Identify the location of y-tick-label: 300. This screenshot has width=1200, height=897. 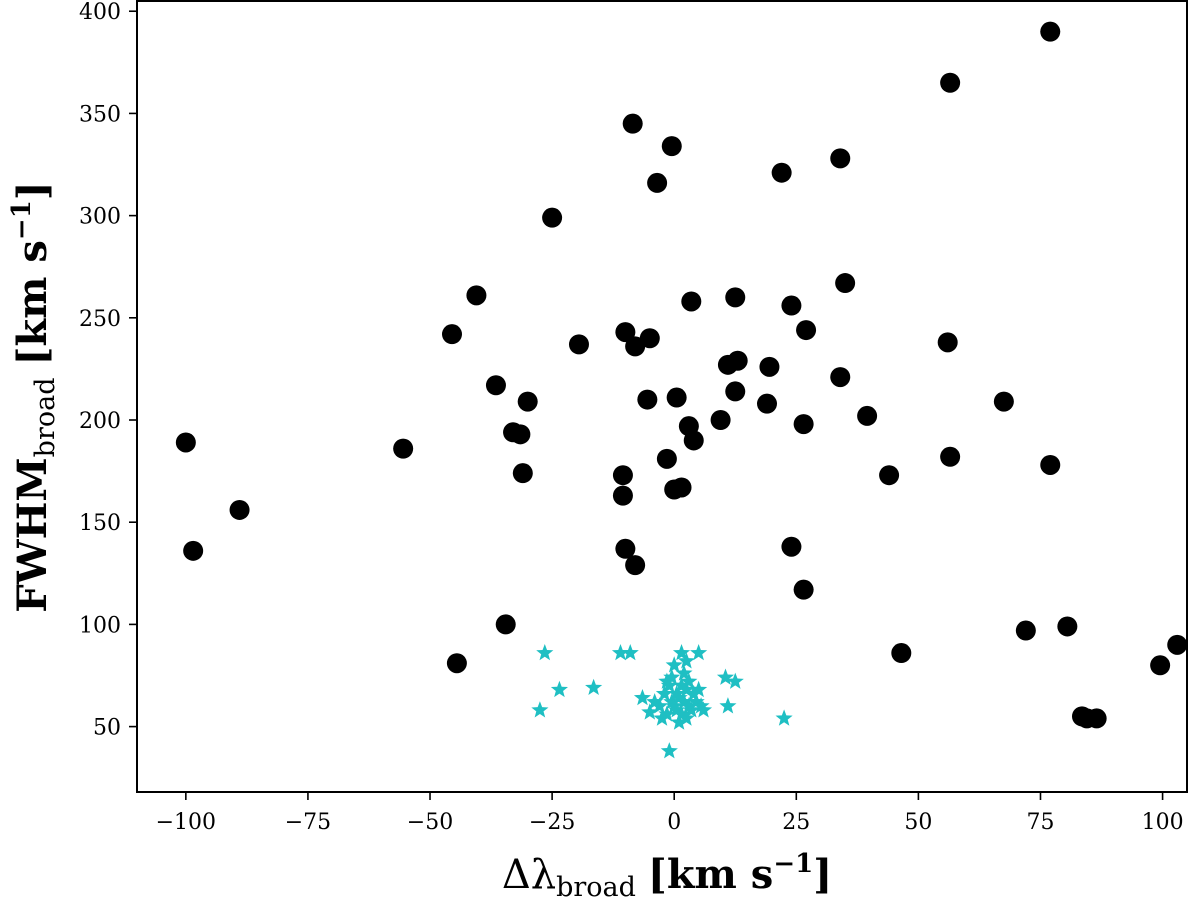
(100, 217).